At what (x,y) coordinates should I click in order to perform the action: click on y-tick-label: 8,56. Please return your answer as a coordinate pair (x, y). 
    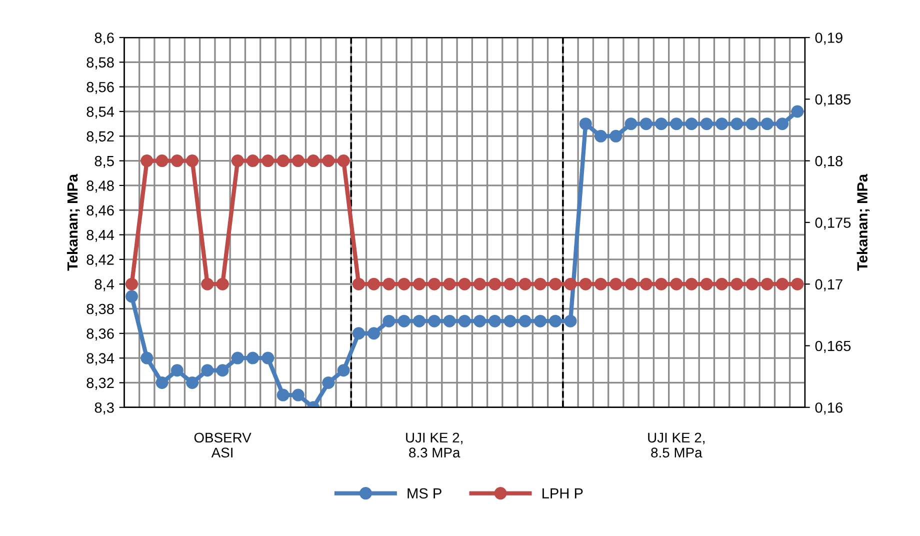
    Looking at the image, I should click on (100, 88).